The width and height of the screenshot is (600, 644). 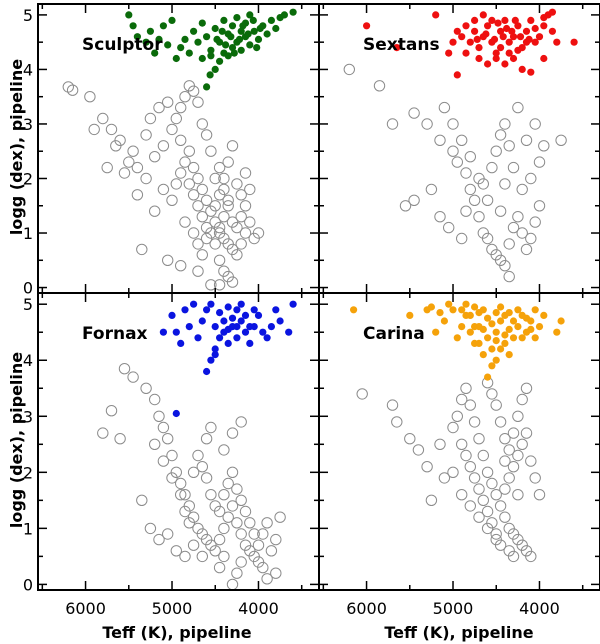 I want to click on y-tick-label: 0, so click(x=28, y=584).